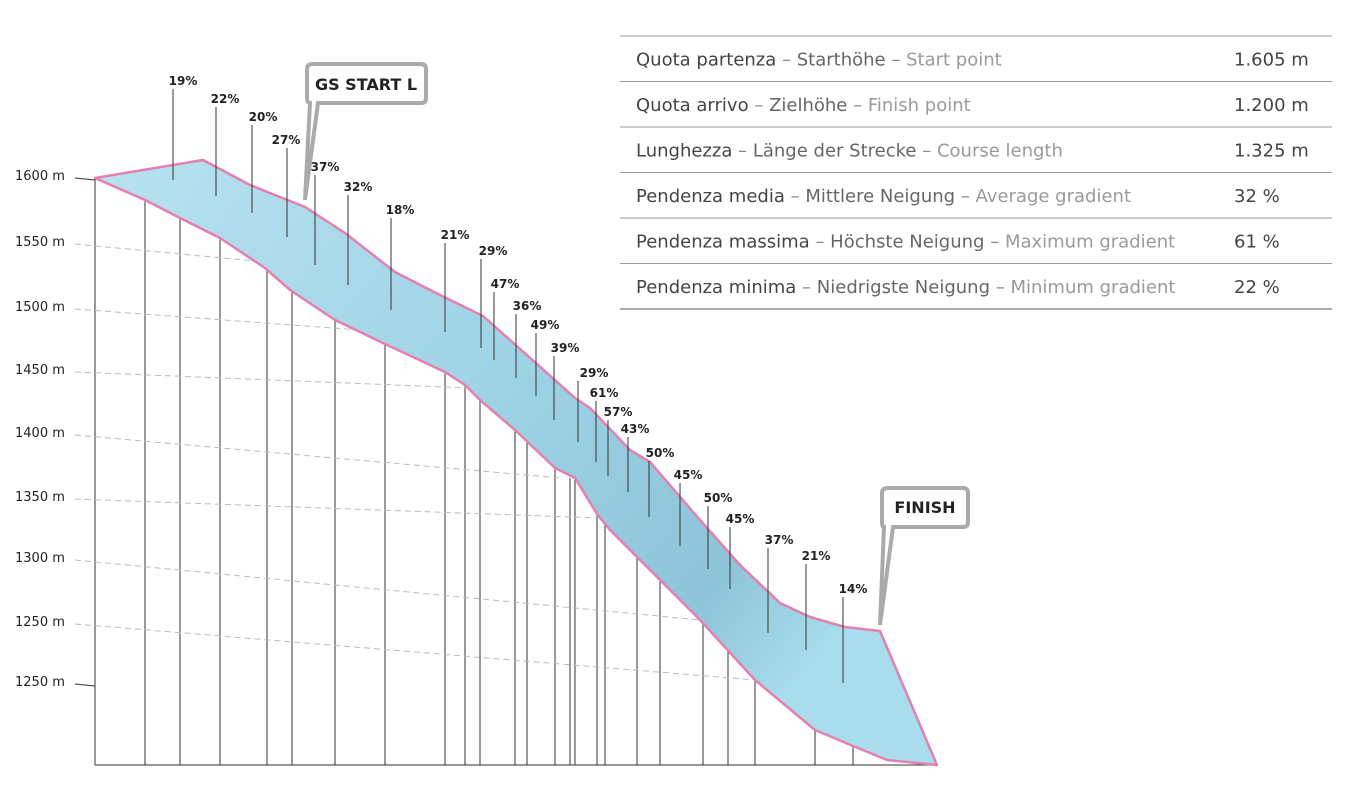  Describe the element at coordinates (618, 412) in the screenshot. I see `gradient-label: 57%` at that location.